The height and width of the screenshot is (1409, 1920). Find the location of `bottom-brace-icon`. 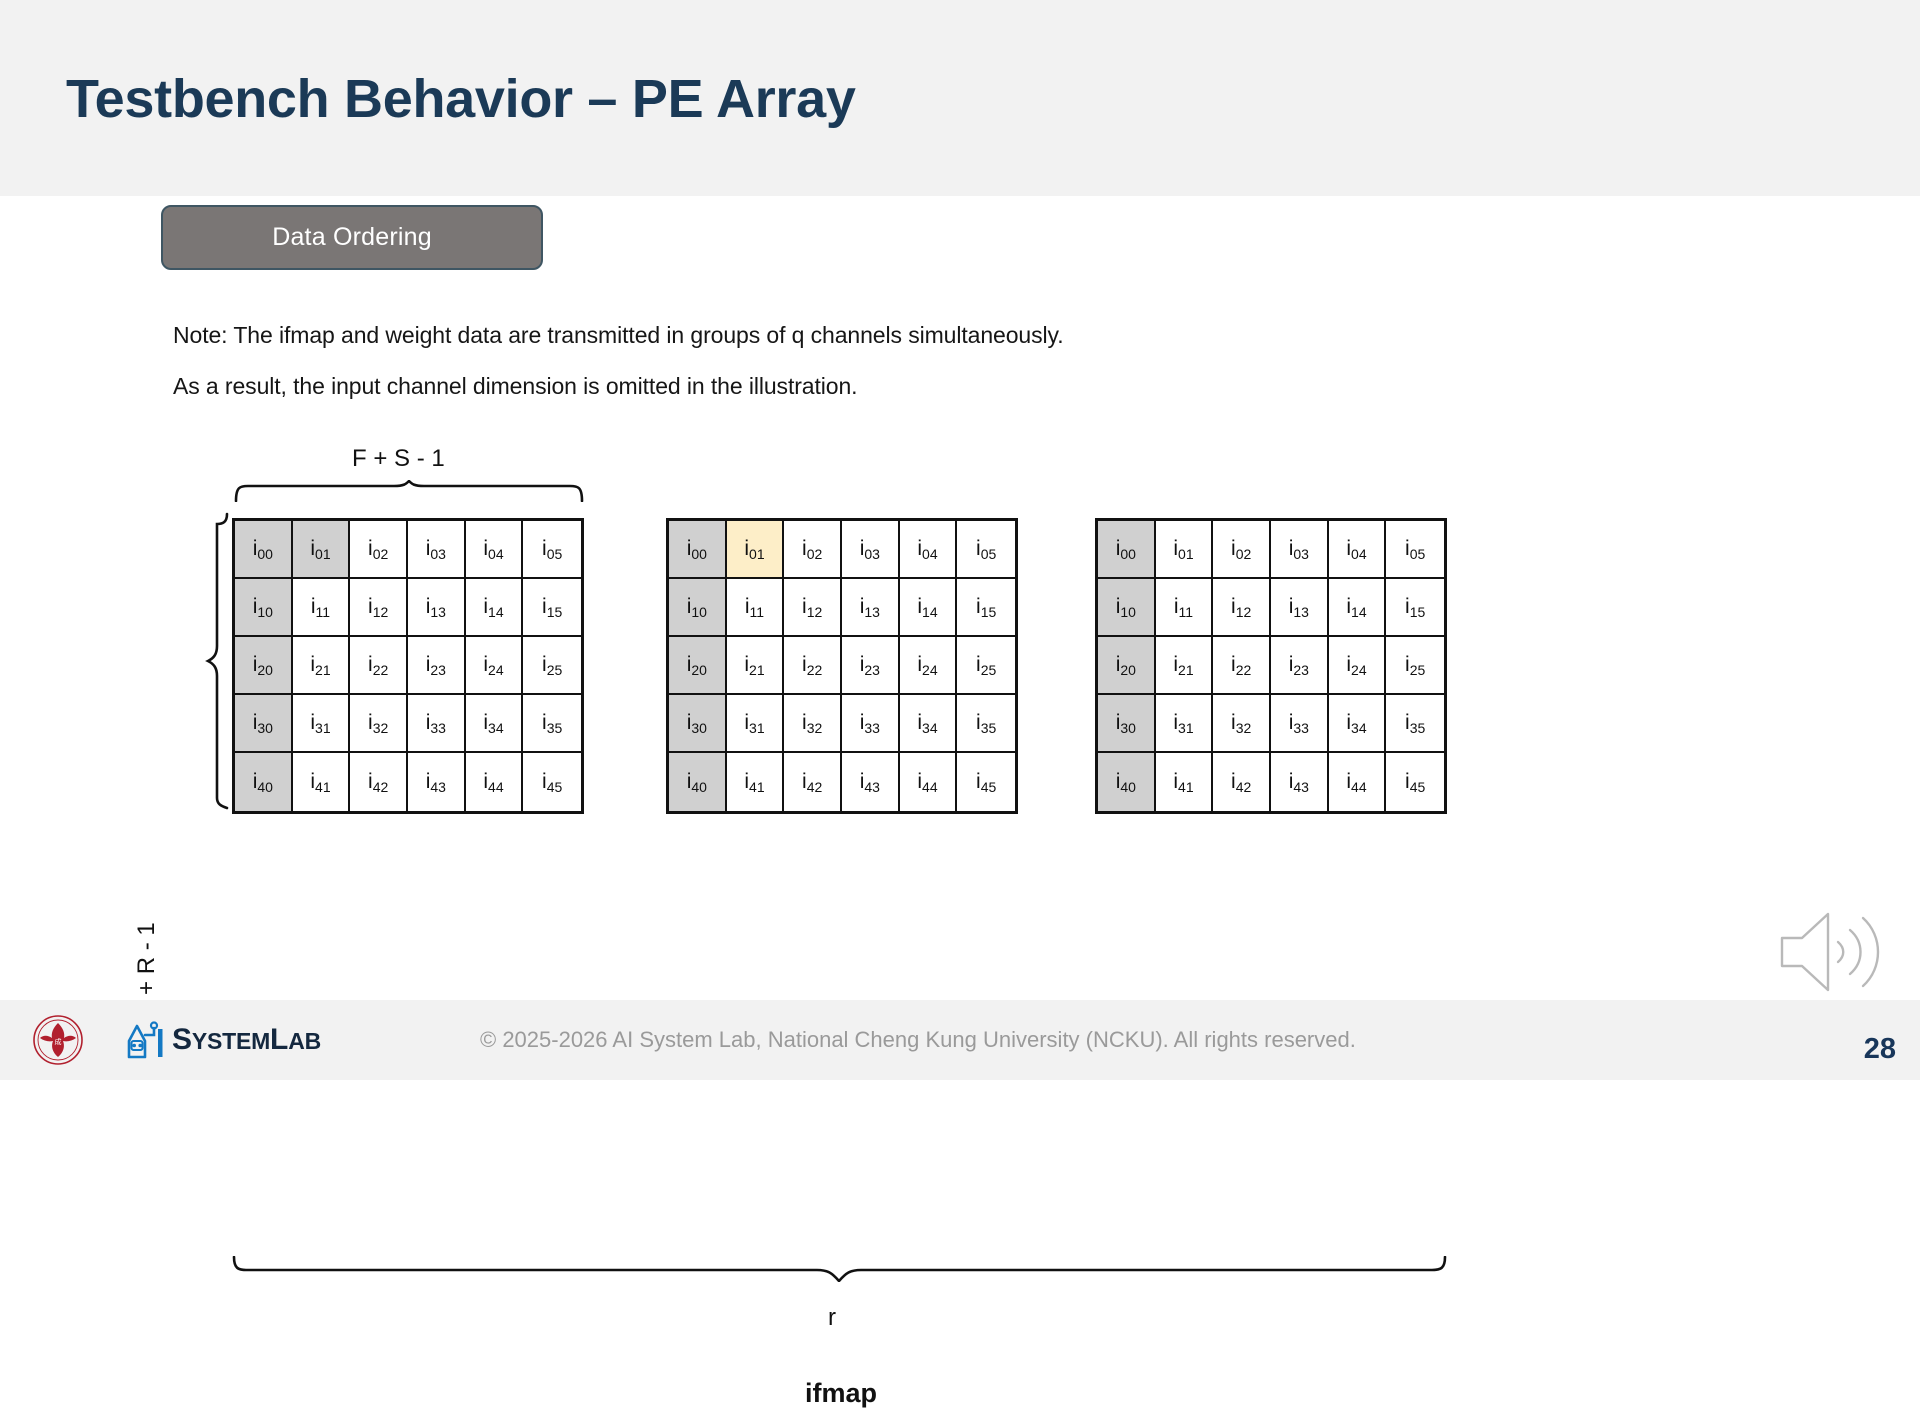

bottom-brace-icon is located at coordinates (839, 1269).